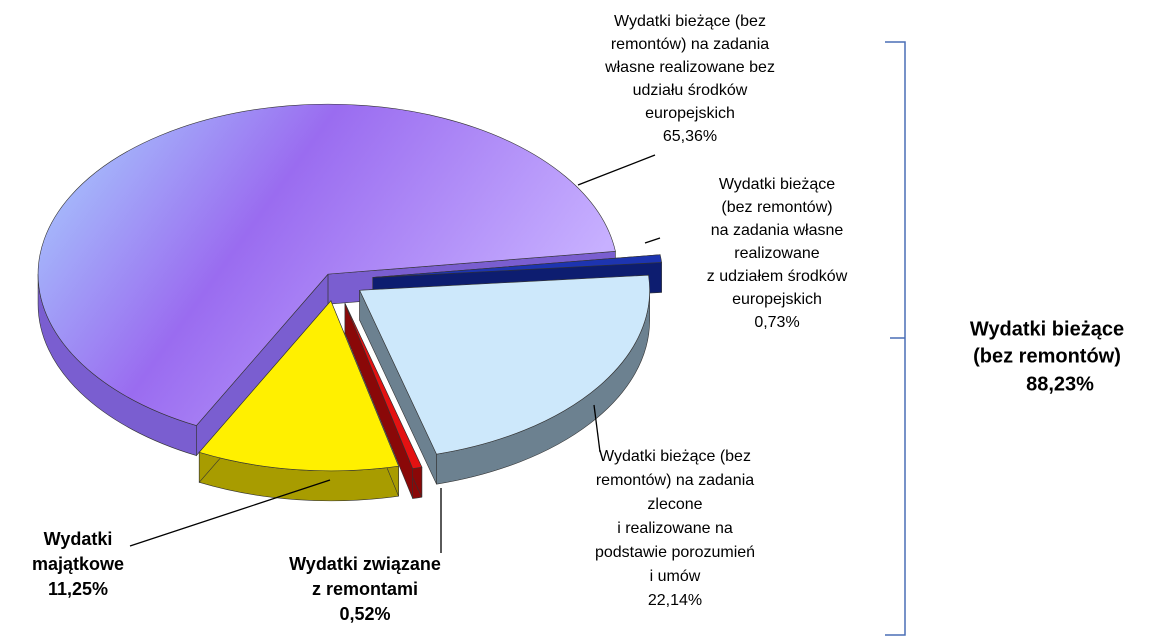 The image size is (1152, 642). What do you see at coordinates (1060, 384) in the screenshot?
I see `group-value: 88,23%` at bounding box center [1060, 384].